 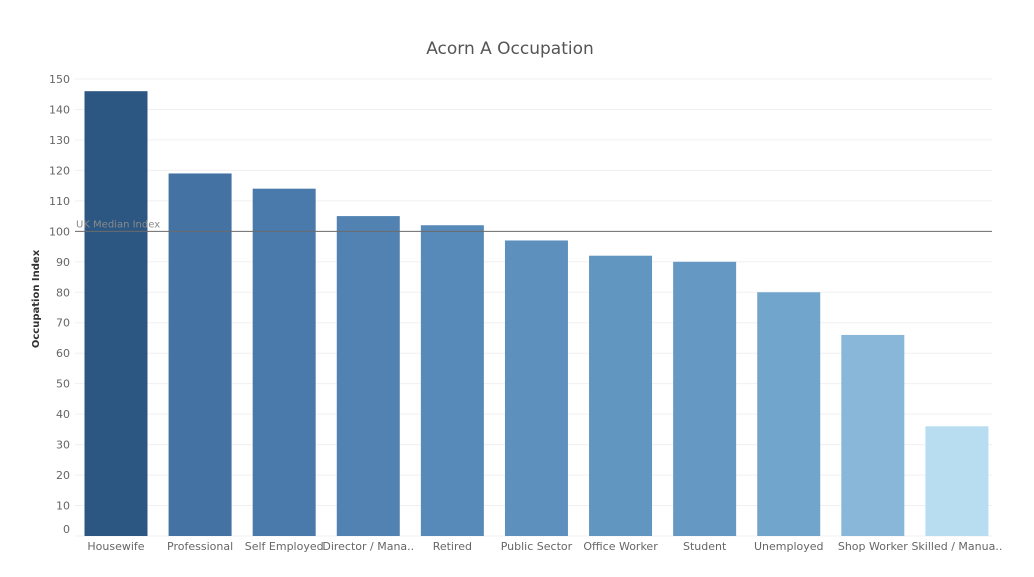 What do you see at coordinates (63, 506) in the screenshot?
I see `y-tick-label: 10` at bounding box center [63, 506].